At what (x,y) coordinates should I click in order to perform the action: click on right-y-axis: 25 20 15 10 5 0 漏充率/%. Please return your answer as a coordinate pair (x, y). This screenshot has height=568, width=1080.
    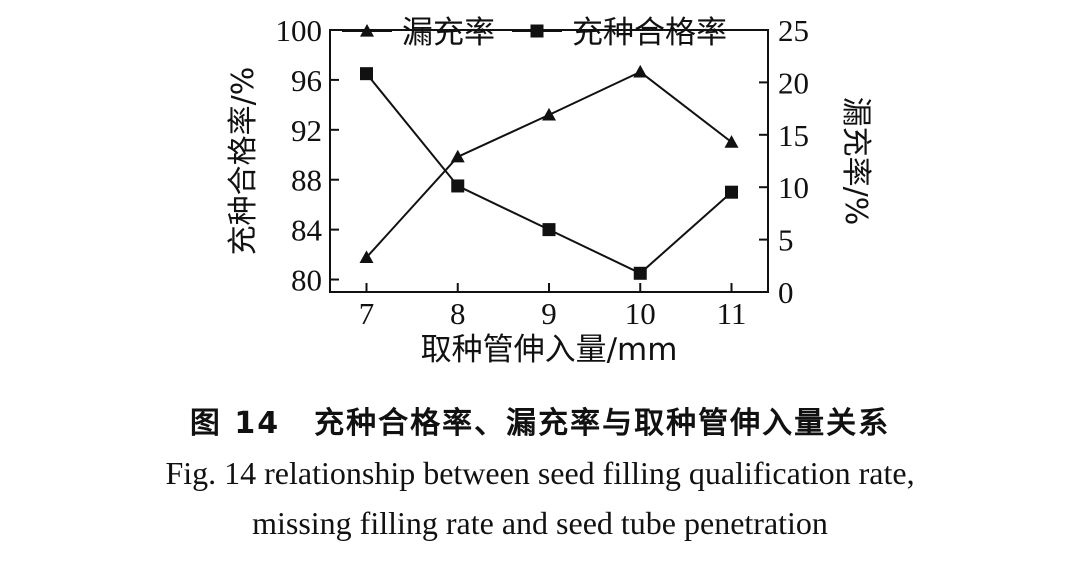
    Looking at the image, I should click on (816, 161).